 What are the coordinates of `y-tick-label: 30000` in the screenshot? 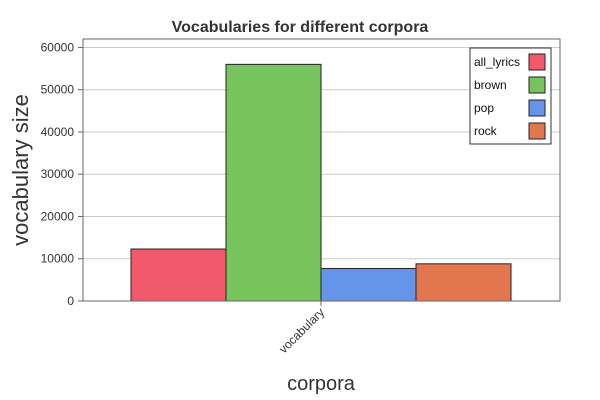 It's located at (58, 174).